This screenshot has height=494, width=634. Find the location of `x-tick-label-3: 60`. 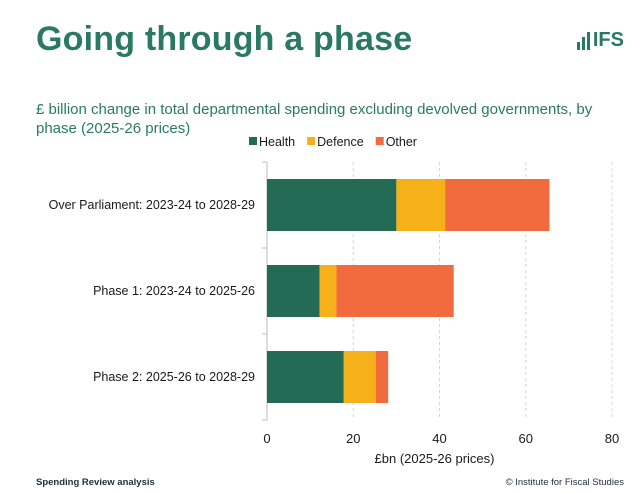

x-tick-label-3: 60 is located at coordinates (526, 438).